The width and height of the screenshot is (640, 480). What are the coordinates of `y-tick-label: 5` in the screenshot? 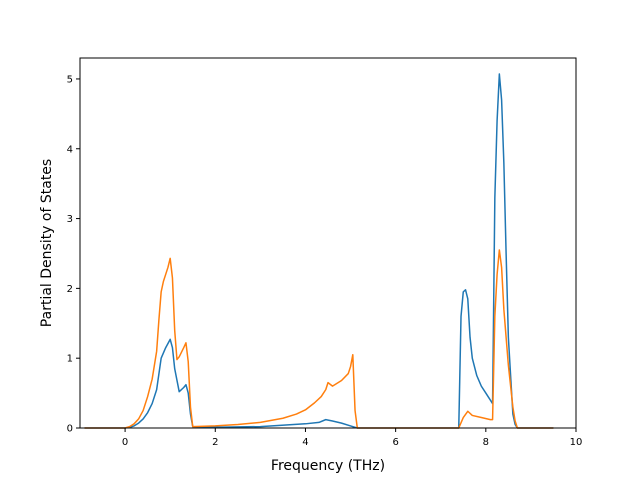 It's located at (70, 79).